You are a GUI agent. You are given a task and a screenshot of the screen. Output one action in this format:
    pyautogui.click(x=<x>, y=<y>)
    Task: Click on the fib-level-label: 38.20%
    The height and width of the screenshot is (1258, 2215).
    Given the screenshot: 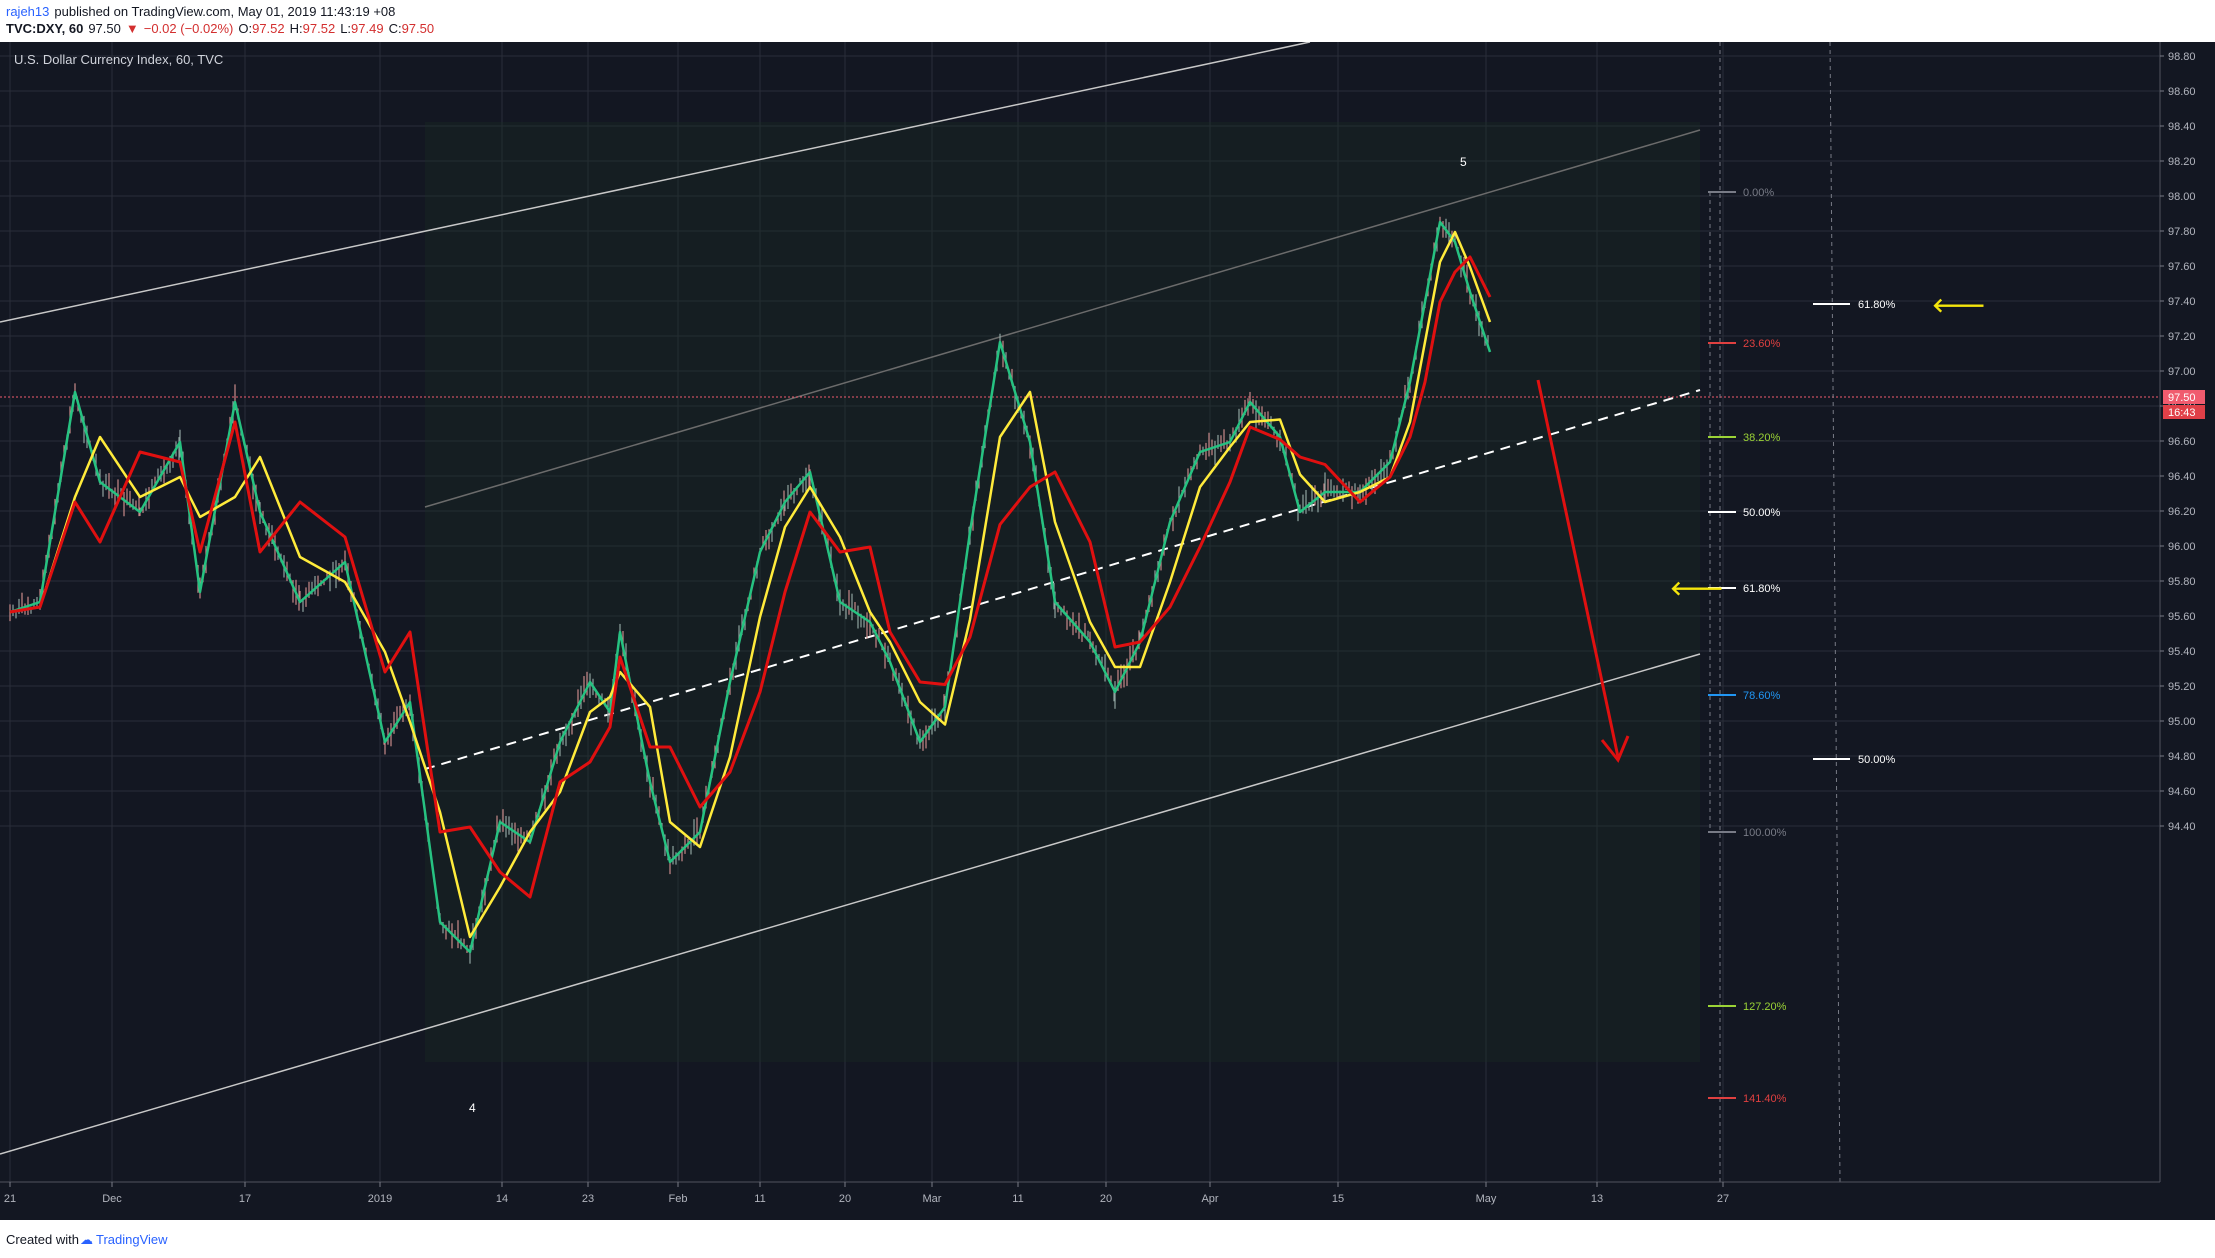 What is the action you would take?
    pyautogui.click(x=1762, y=438)
    